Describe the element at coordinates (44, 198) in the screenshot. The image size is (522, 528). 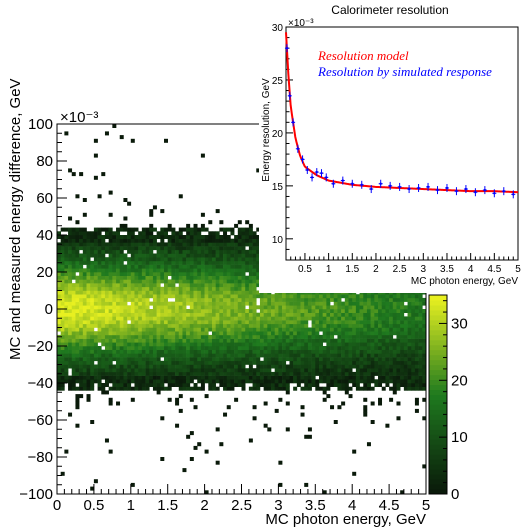
I see `main-y-tick-label: 60` at that location.